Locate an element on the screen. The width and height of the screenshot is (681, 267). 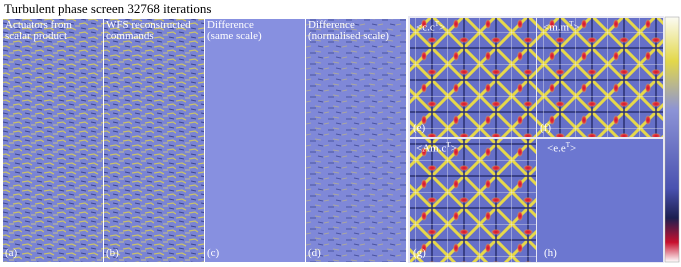
caption-base: <e.e is located at coordinates (556, 148).